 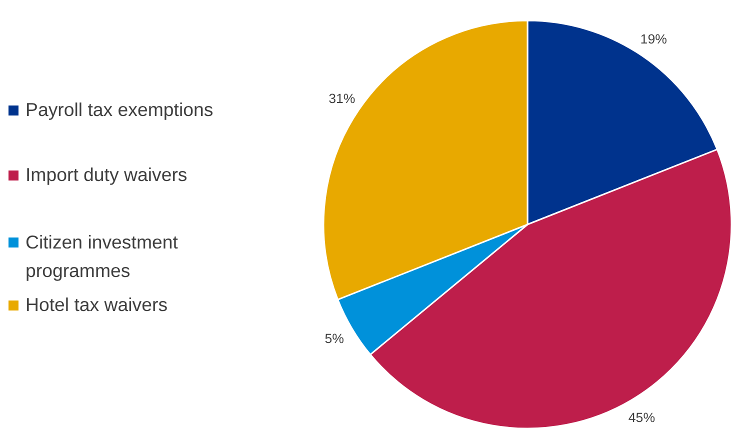 I want to click on legend-label: Citizen investment programmes, so click(x=102, y=256).